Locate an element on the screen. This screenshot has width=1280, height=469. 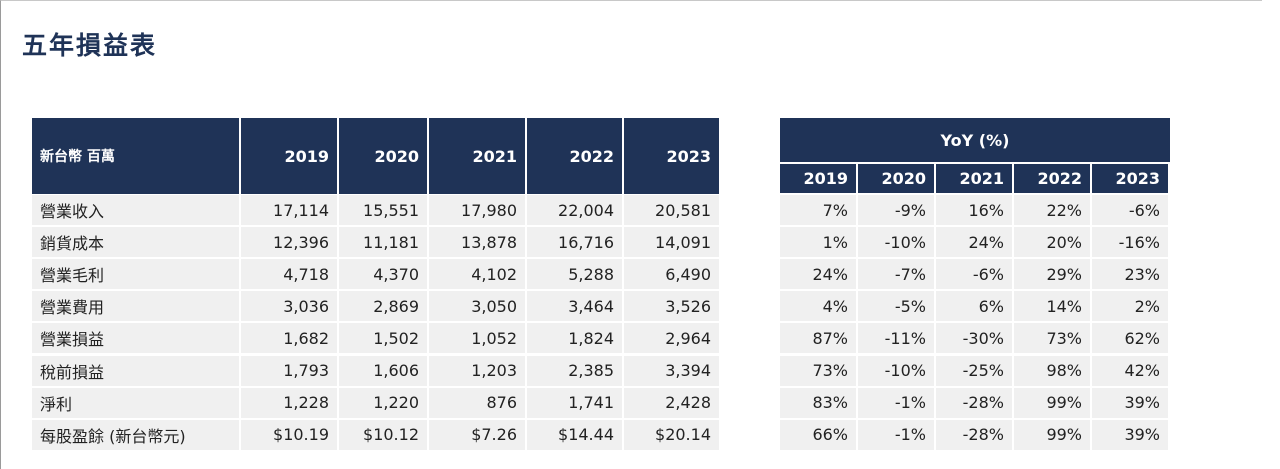
table-cell: 淨利 is located at coordinates (135, 402).